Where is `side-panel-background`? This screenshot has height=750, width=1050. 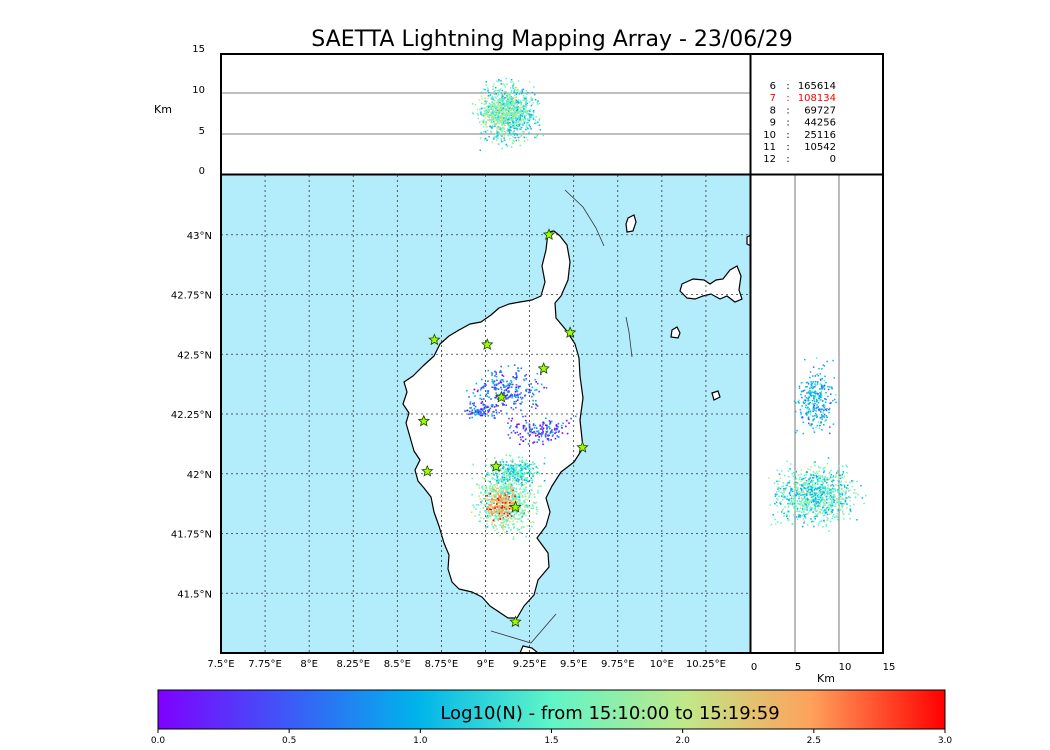 side-panel-background is located at coordinates (817, 414).